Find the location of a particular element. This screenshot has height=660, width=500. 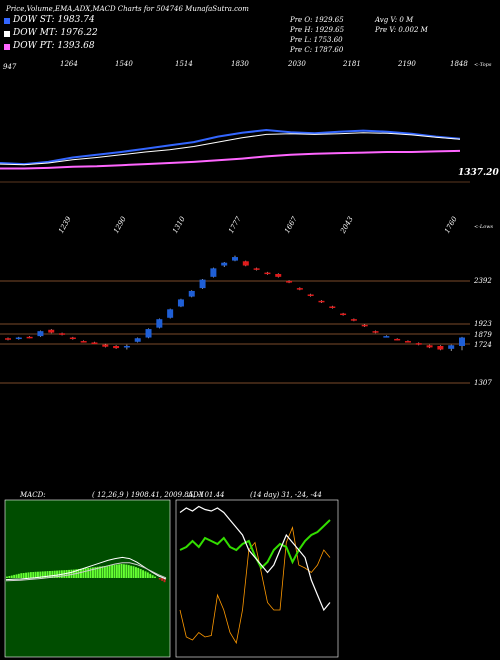

right-label-0: 2392 is located at coordinates (483, 281).